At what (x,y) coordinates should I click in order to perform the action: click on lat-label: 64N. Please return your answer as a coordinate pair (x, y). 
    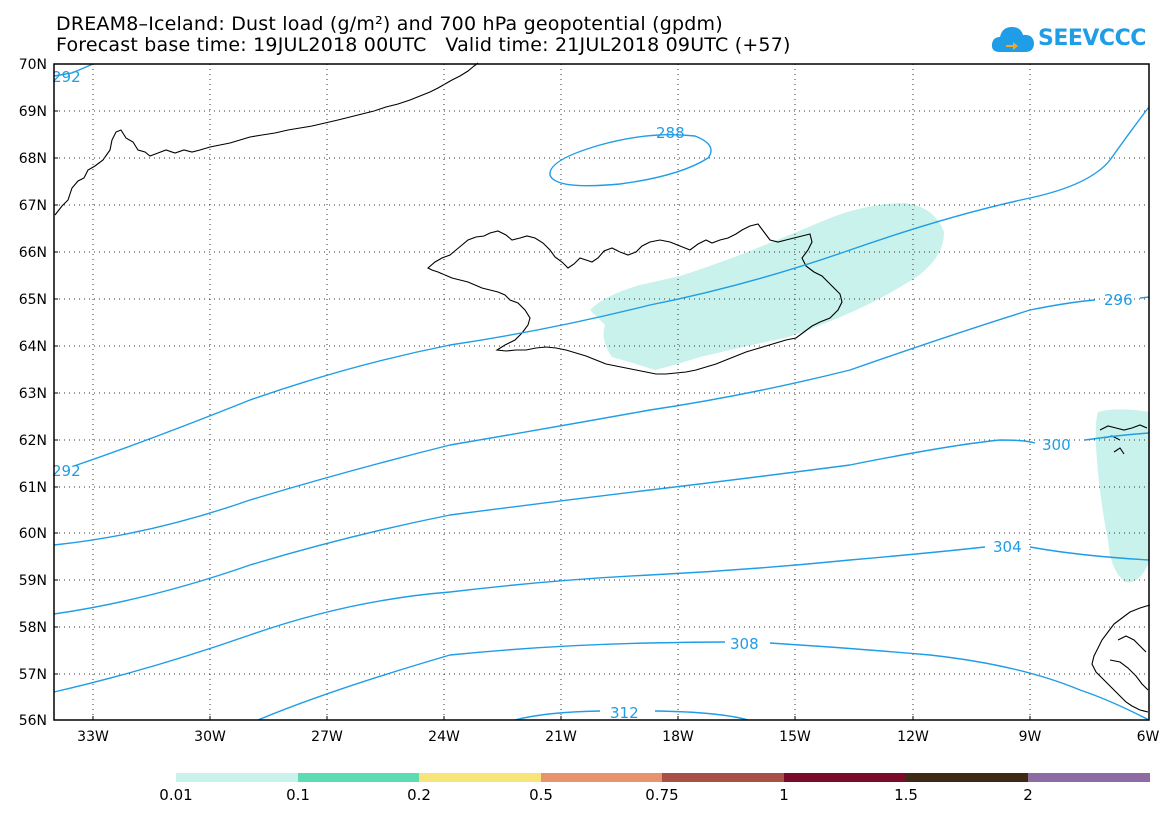
    Looking at the image, I should click on (33, 347).